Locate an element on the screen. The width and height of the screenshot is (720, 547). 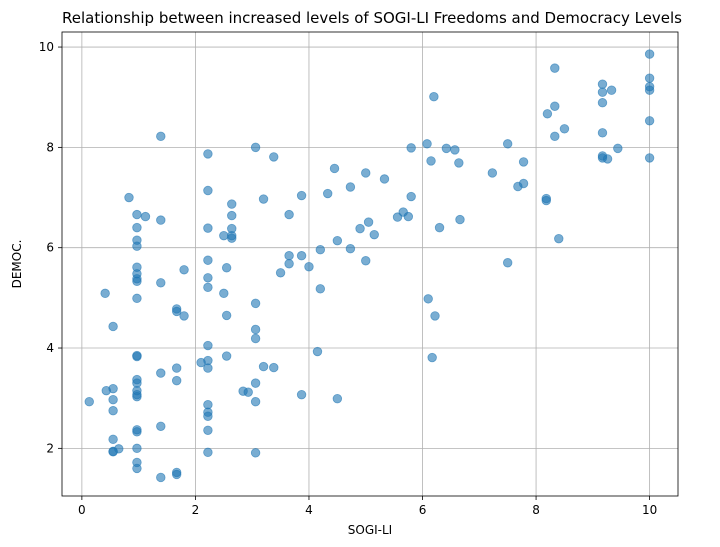
x-axis-label: SOGI-LI is located at coordinates (370, 530).